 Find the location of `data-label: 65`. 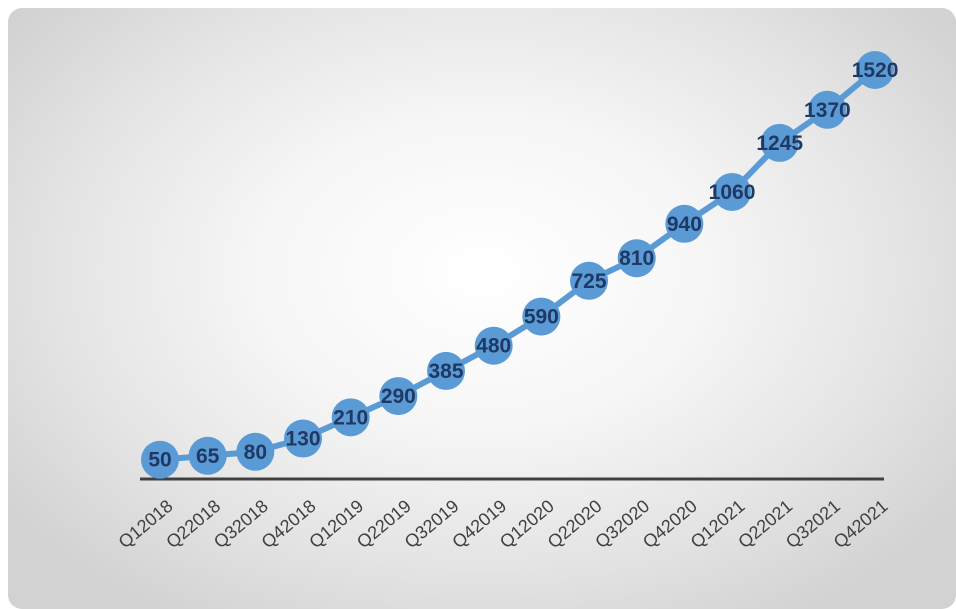

data-label: 65 is located at coordinates (208, 456).